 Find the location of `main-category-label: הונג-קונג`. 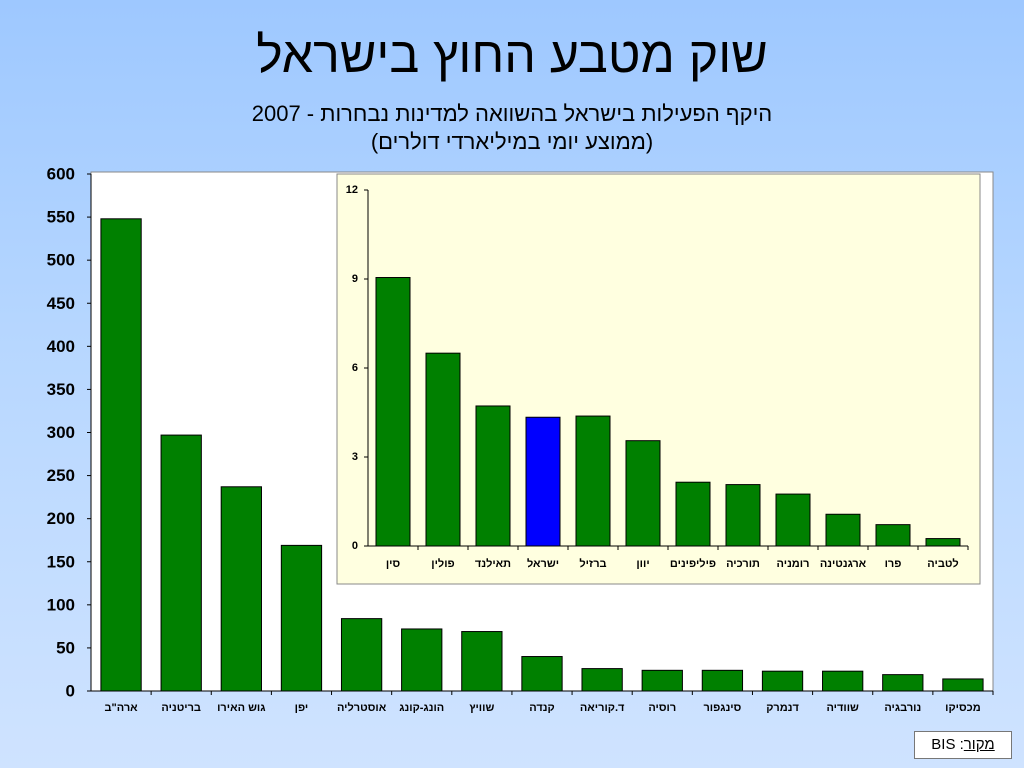

main-category-label: הונג-קונג is located at coordinates (421, 708).